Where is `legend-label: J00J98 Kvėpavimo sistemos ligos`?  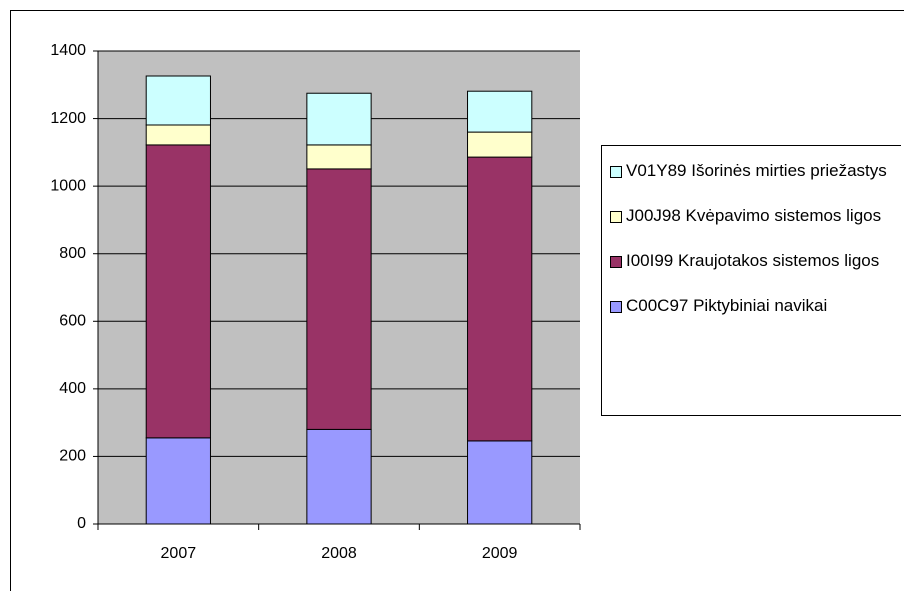
legend-label: J00J98 Kvėpavimo sistemos ligos is located at coordinates (754, 215).